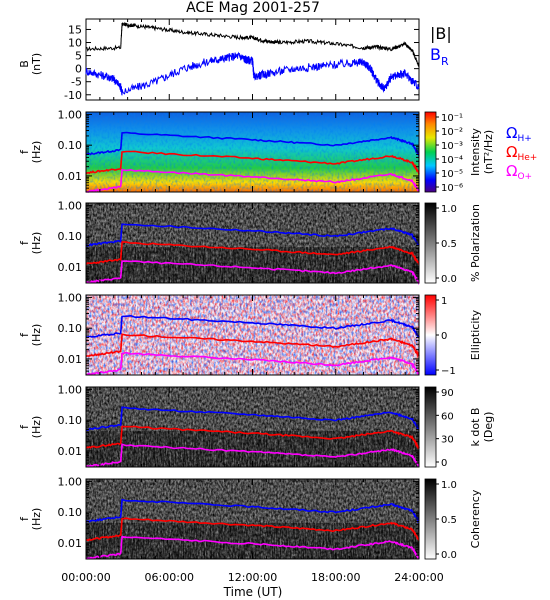  I want to click on colorbar-tick-label: 10⁻¹, so click(452, 118).